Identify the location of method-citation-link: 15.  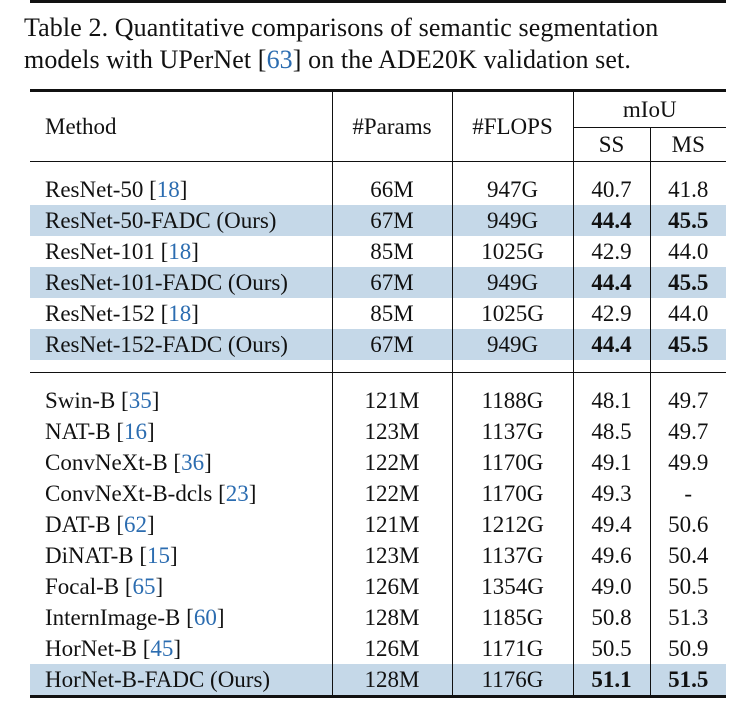
(159, 555).